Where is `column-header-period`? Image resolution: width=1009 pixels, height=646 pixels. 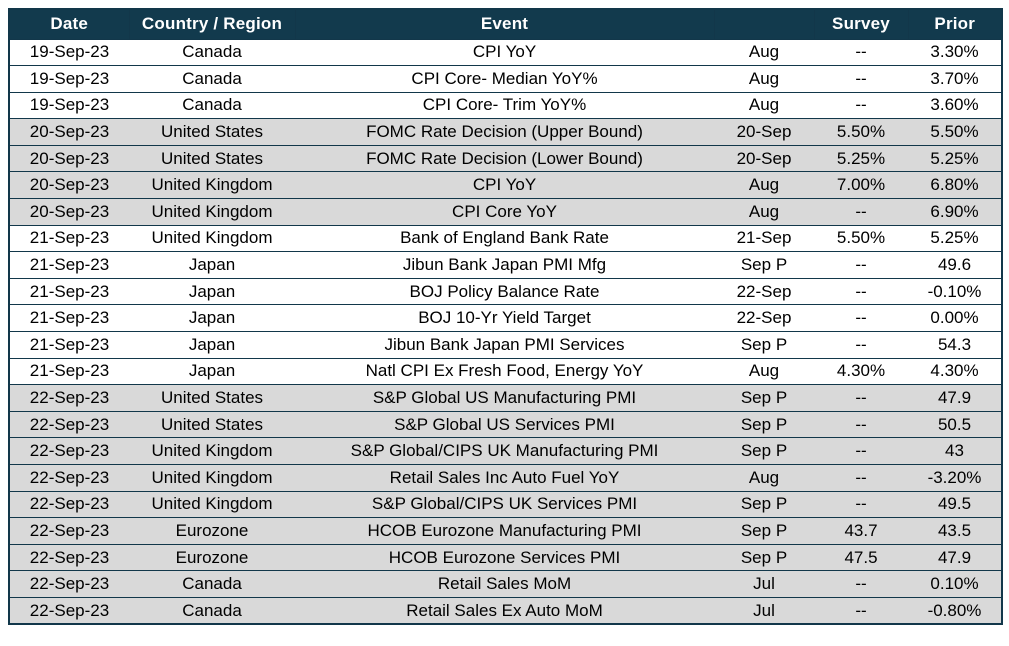
column-header-period is located at coordinates (764, 24).